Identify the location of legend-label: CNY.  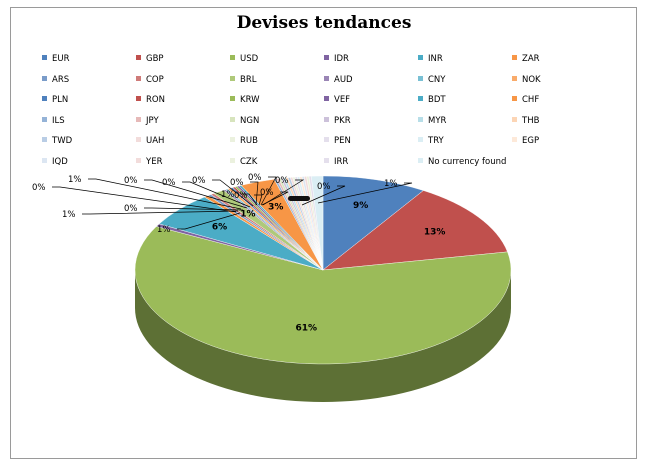
(437, 79).